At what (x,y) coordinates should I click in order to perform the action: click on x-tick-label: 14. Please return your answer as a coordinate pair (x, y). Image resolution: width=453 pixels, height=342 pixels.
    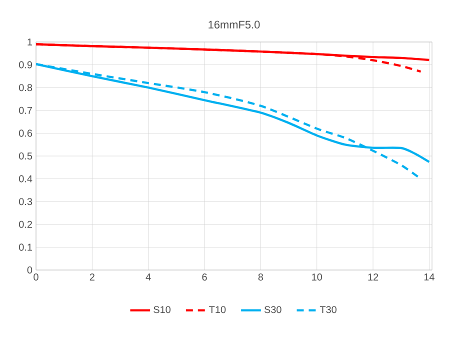
    Looking at the image, I should click on (429, 277).